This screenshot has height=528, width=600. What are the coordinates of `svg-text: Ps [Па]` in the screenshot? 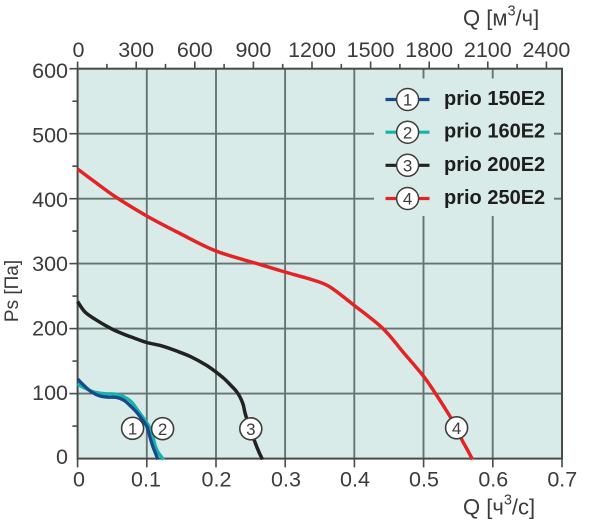 It's located at (12, 291).